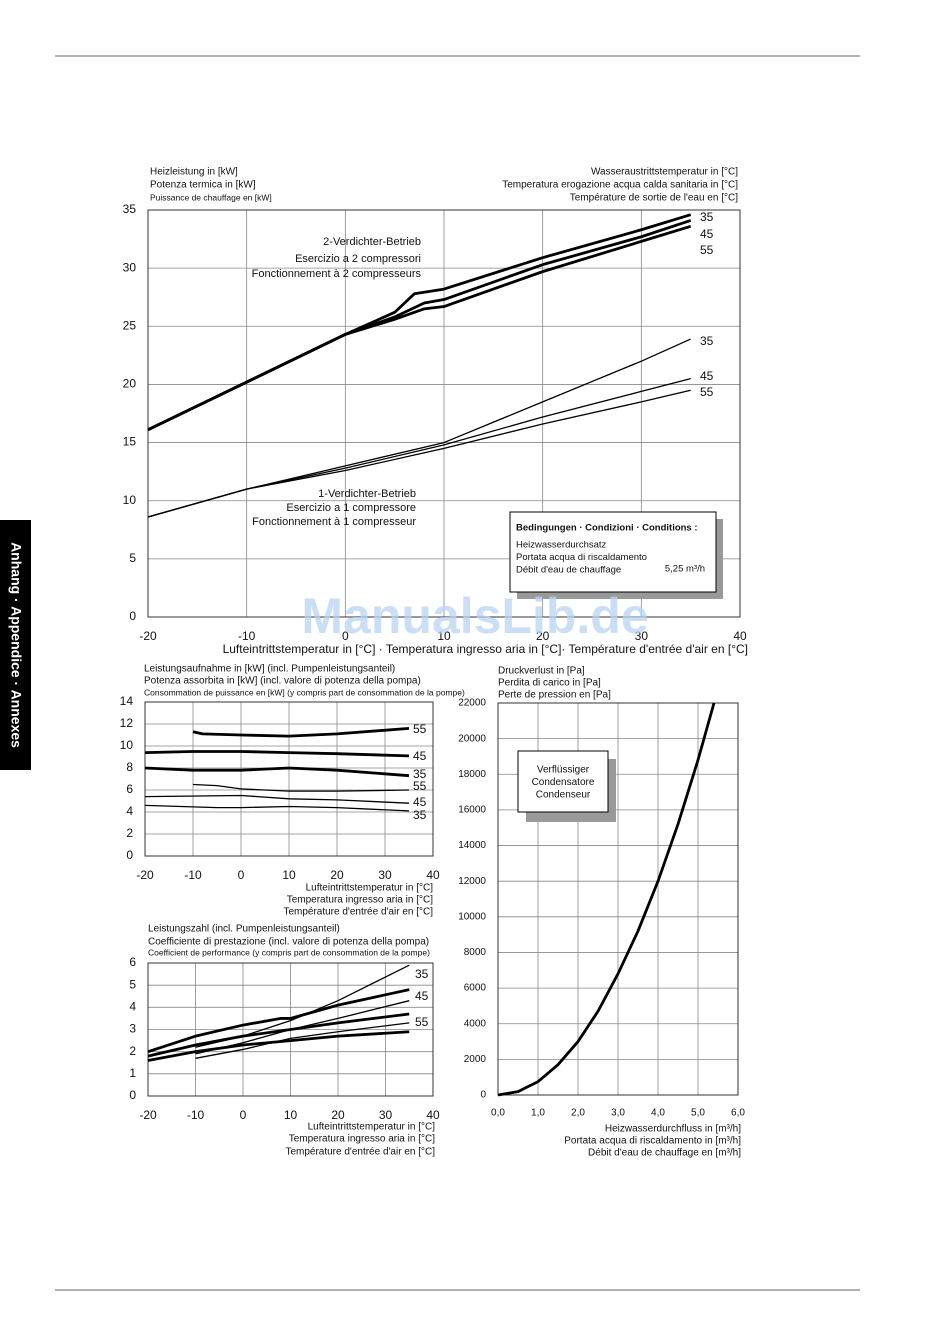 This screenshot has width=950, height=1344. Describe the element at coordinates (498, 1113) in the screenshot. I see `x-tick-label: 0,0` at that location.